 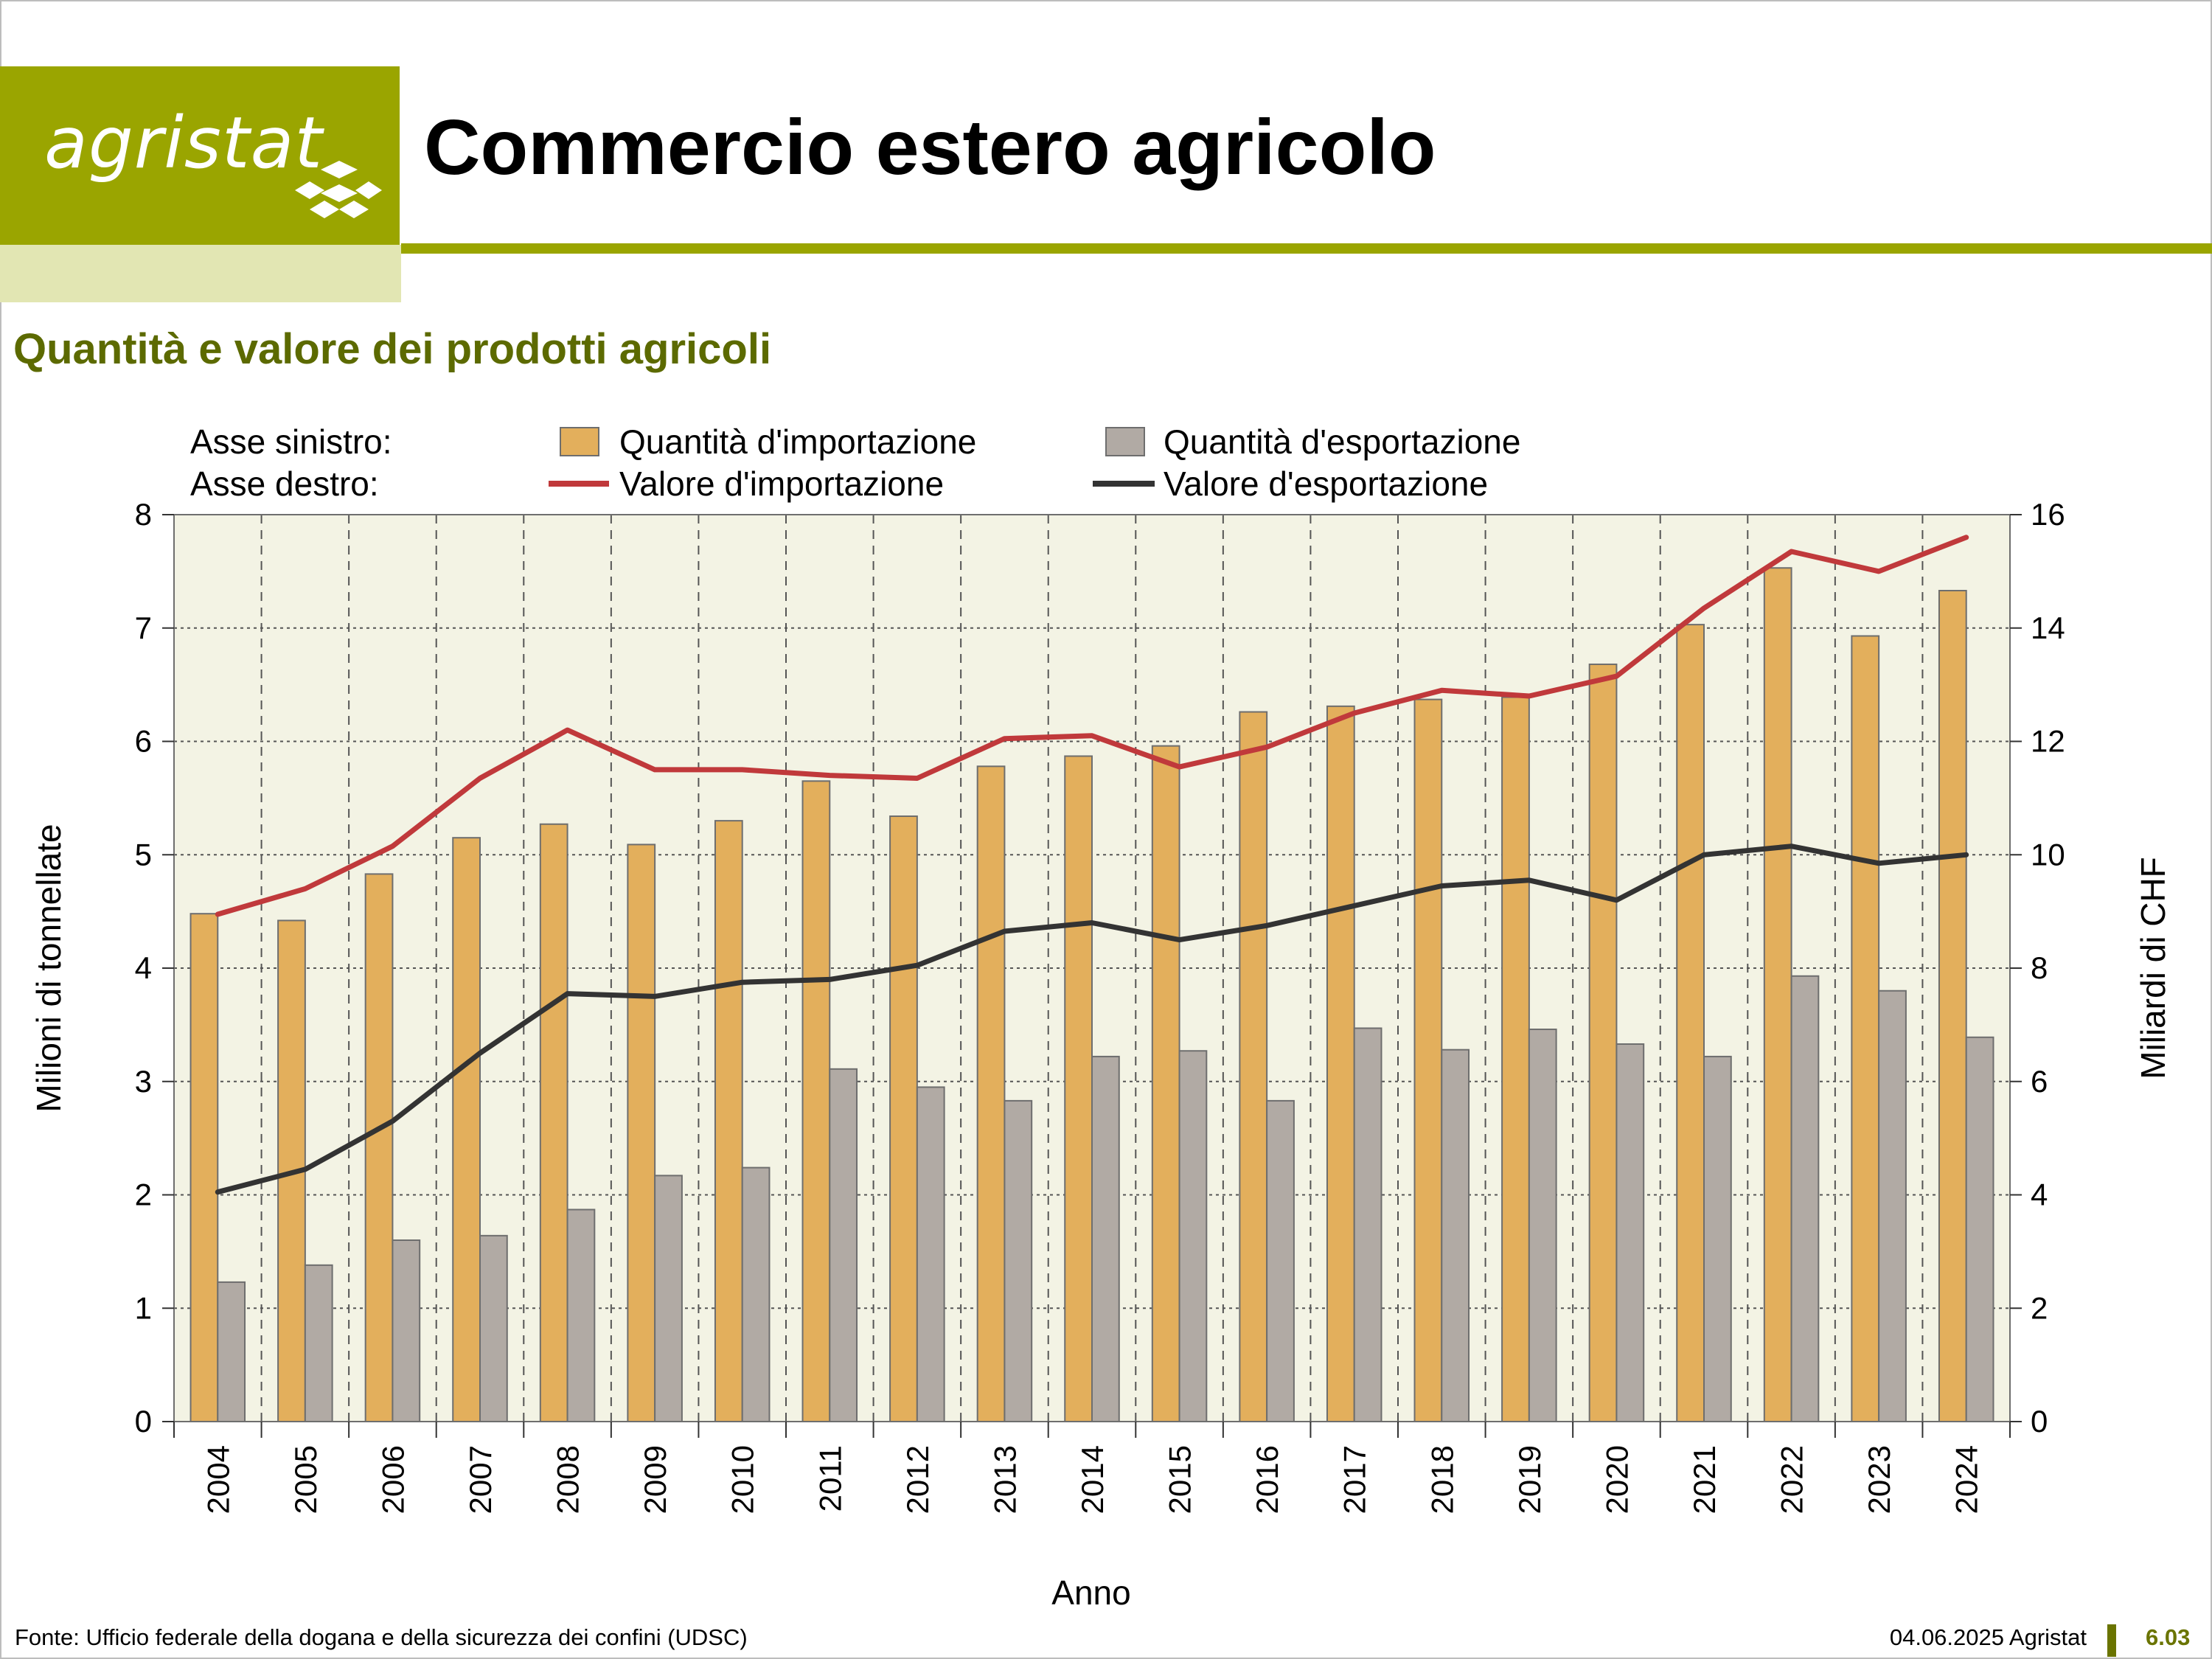 What do you see at coordinates (568, 1479) in the screenshot?
I see `x-tick-label: 2008` at bounding box center [568, 1479].